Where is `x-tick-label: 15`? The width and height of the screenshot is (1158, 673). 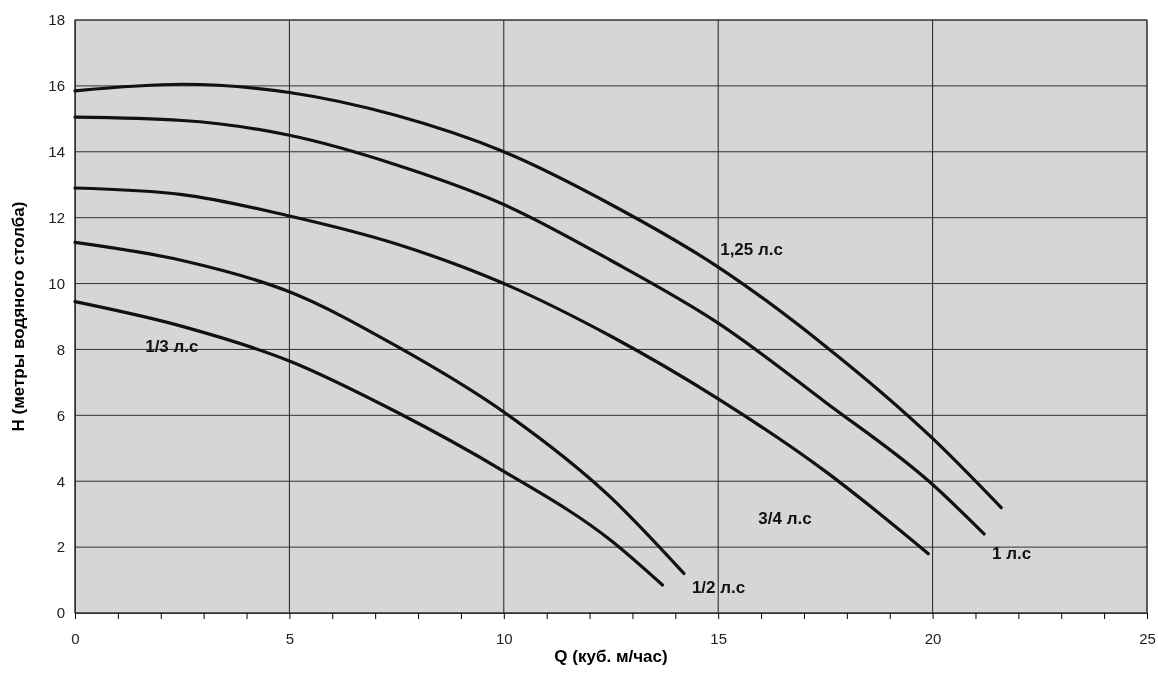
x-tick-label: 15 is located at coordinates (719, 638).